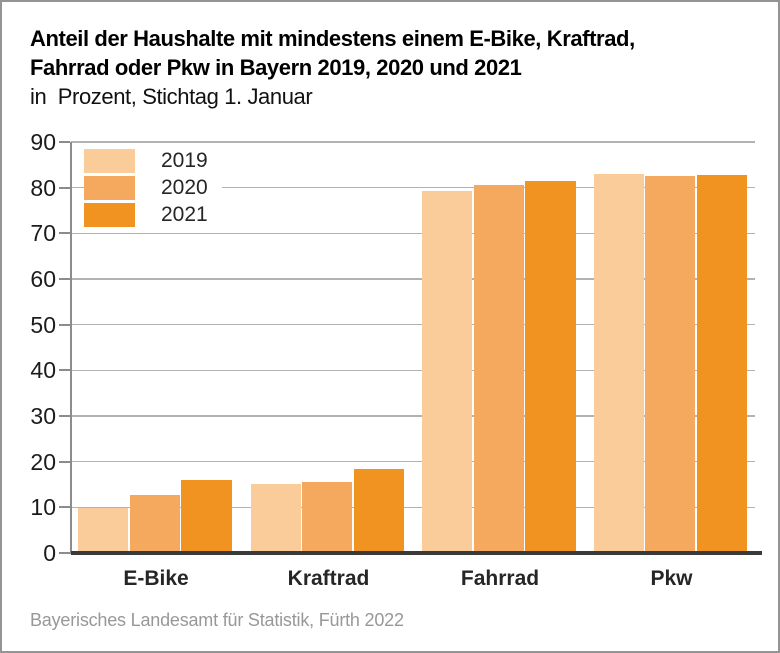 This screenshot has height=653, width=780. What do you see at coordinates (109, 188) in the screenshot?
I see `legend-swatch-2020` at bounding box center [109, 188].